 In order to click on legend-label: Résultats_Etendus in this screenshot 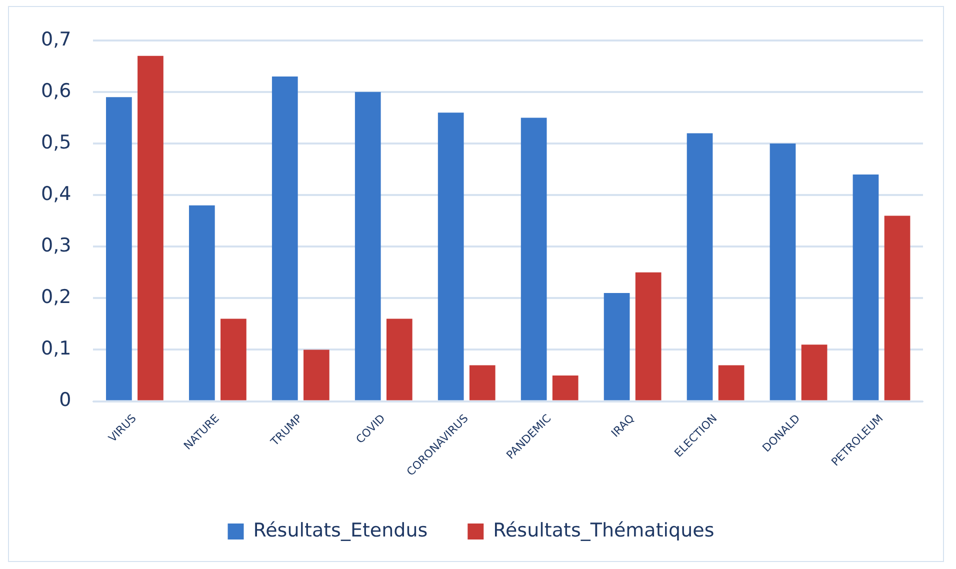, I will do `click(340, 530)`.